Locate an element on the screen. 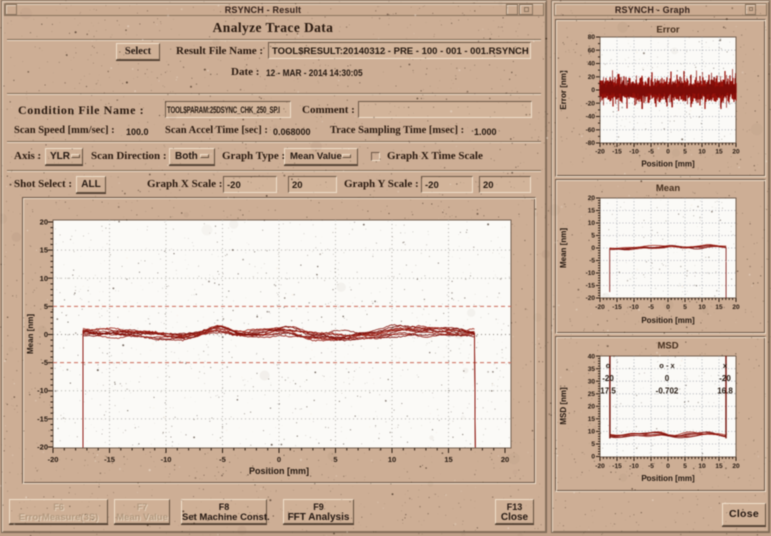 This screenshot has width=771, height=536. svg-text: 35 is located at coordinates (592, 369).